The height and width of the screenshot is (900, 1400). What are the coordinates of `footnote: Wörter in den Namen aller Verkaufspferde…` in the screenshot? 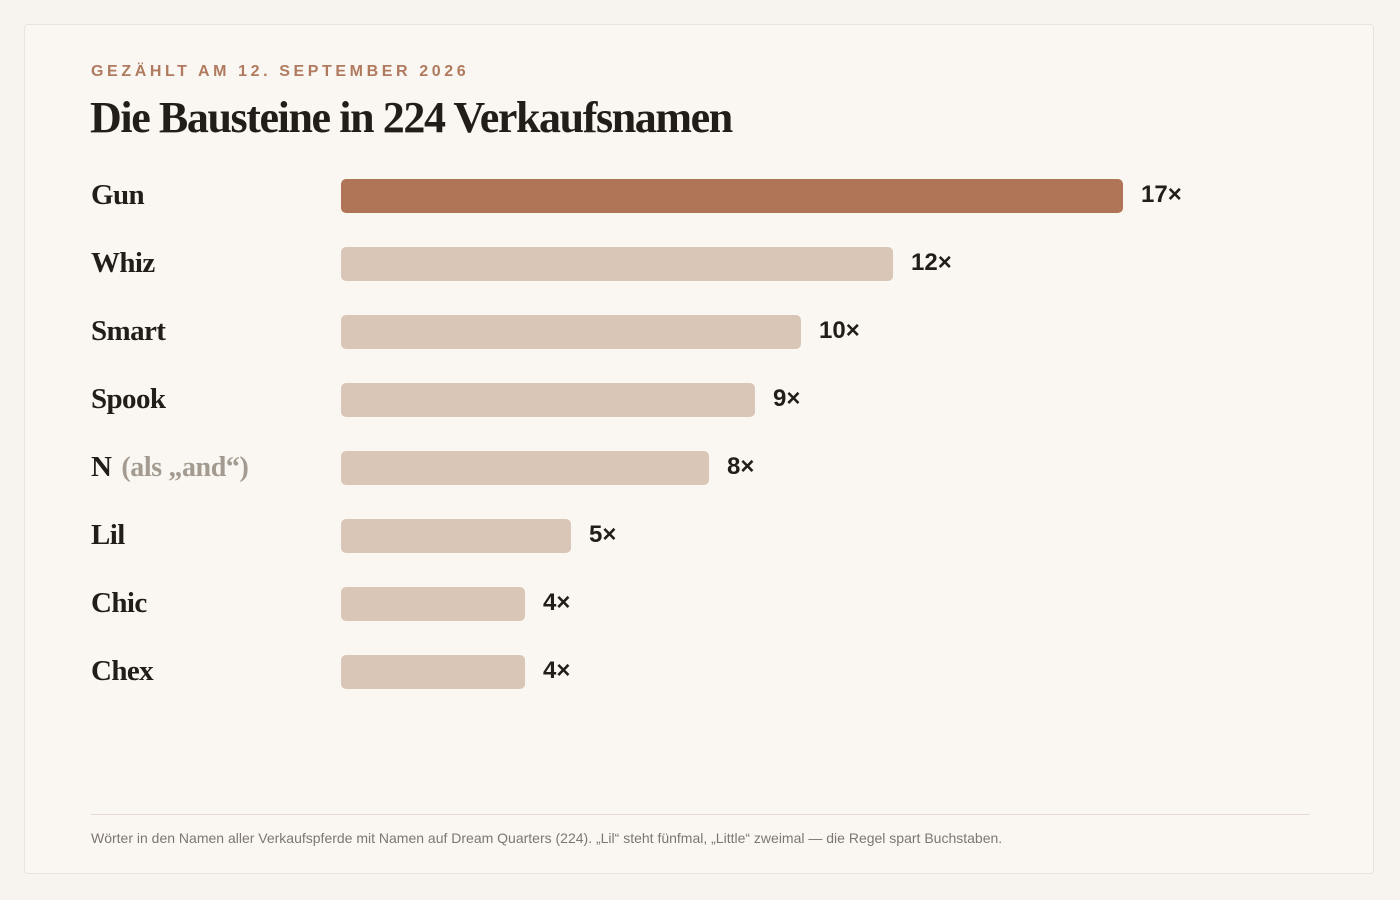 It's located at (547, 838).